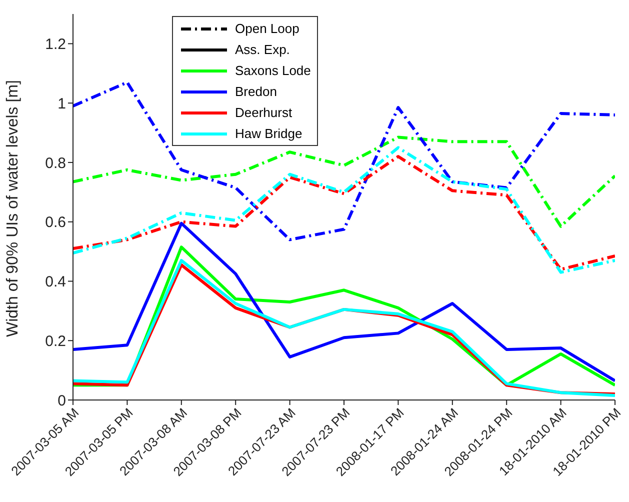 This screenshot has width=629, height=502. Describe the element at coordinates (62, 401) in the screenshot. I see `y-tick-label: 0` at that location.